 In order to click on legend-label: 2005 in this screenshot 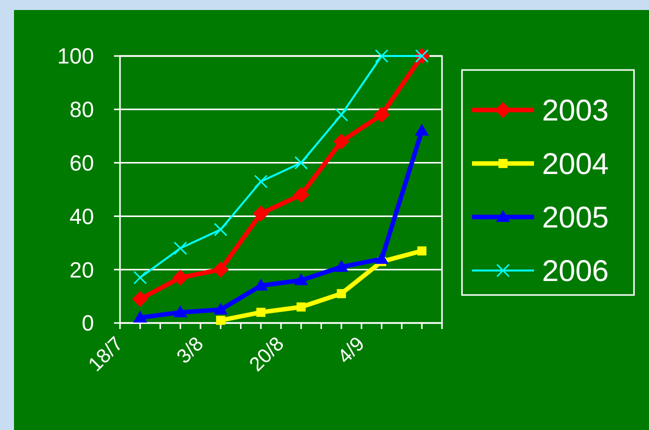, I will do `click(575, 218)`.